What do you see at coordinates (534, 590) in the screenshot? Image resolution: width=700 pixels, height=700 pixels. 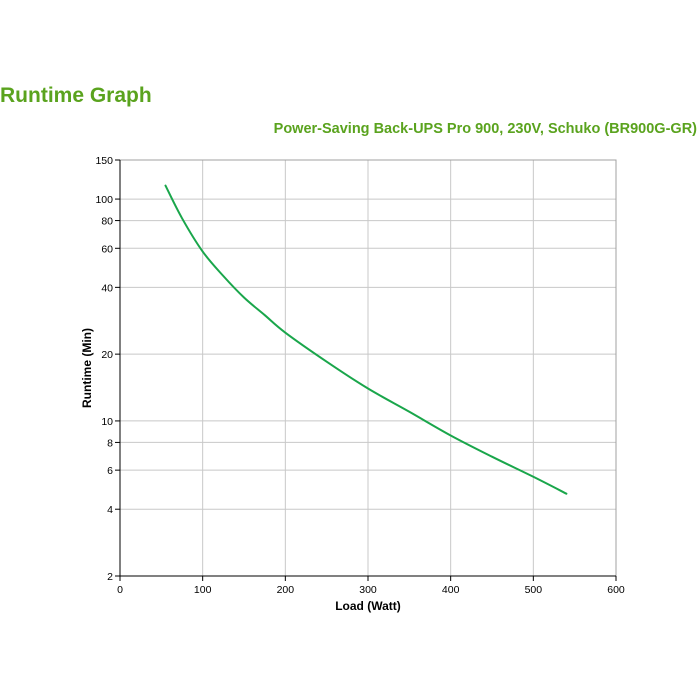 I see `x-tick-label: 500` at bounding box center [534, 590].